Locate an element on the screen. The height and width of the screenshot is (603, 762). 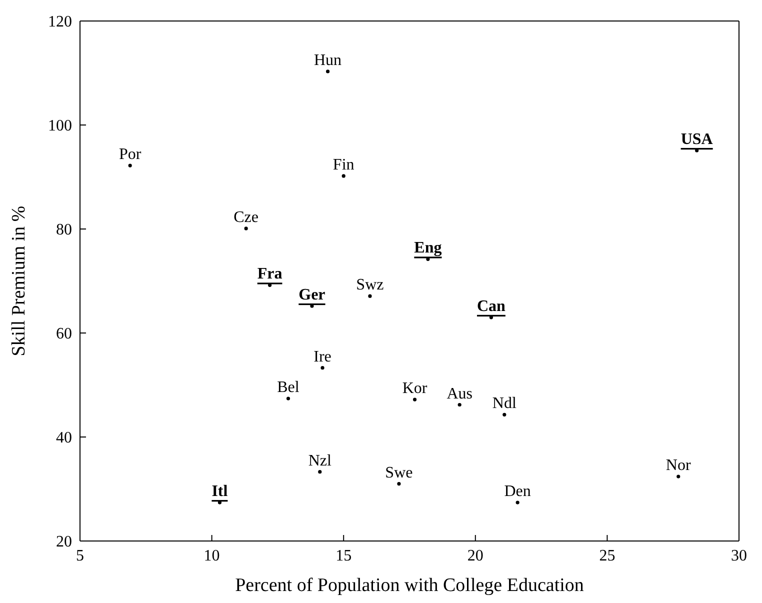
data-label: Ndl is located at coordinates (504, 403).